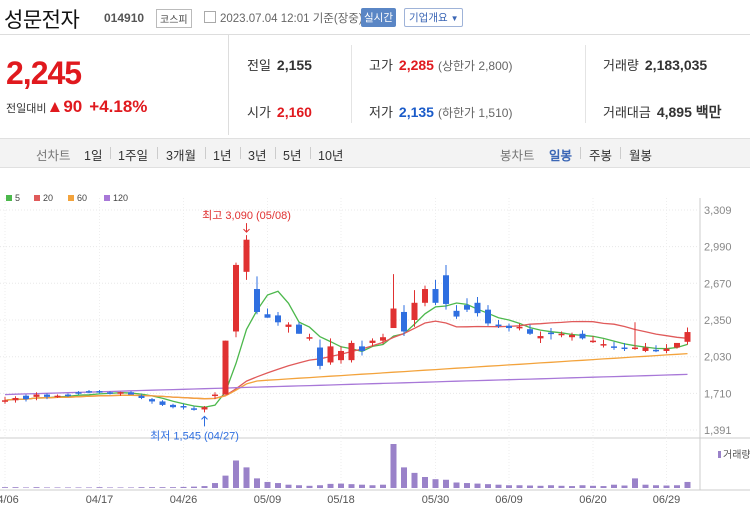 This screenshot has width=750, height=517. I want to click on change-label: 전일대비, so click(26, 109).